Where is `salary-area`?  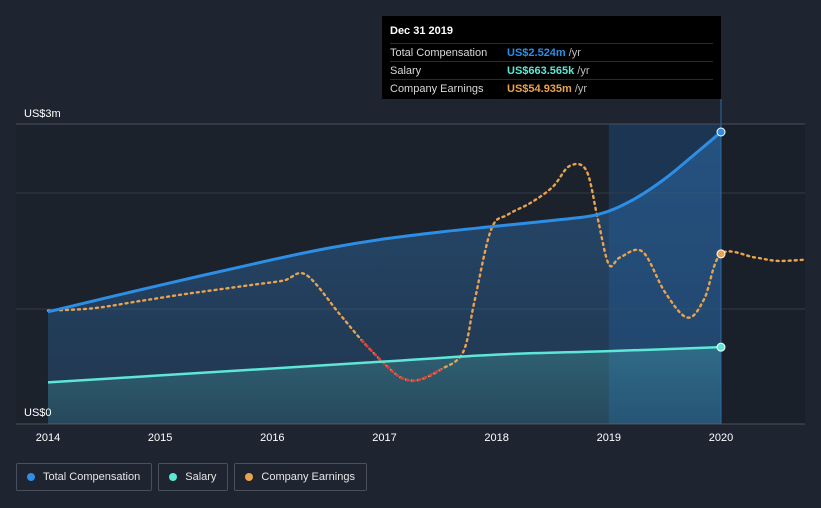
salary-area is located at coordinates (384, 385).